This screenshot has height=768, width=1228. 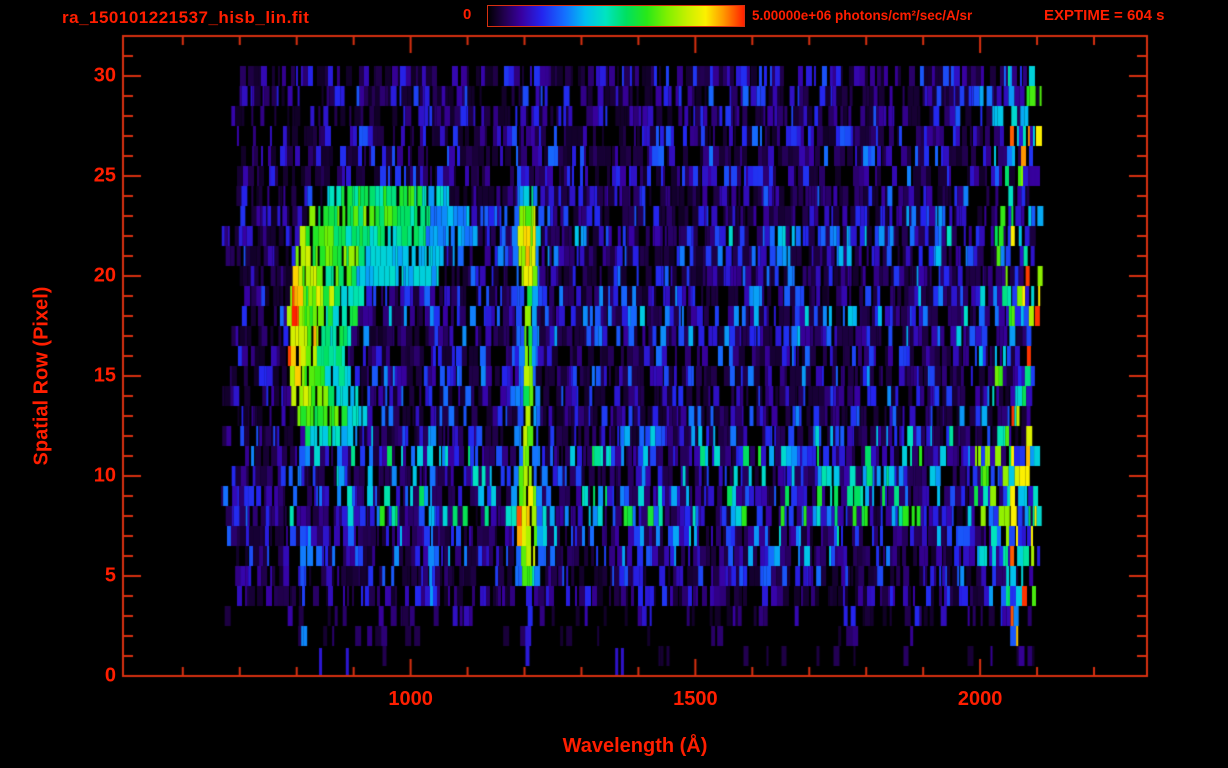 I want to click on exptime-label: EXPTIME = 604 s, so click(x=1104, y=15).